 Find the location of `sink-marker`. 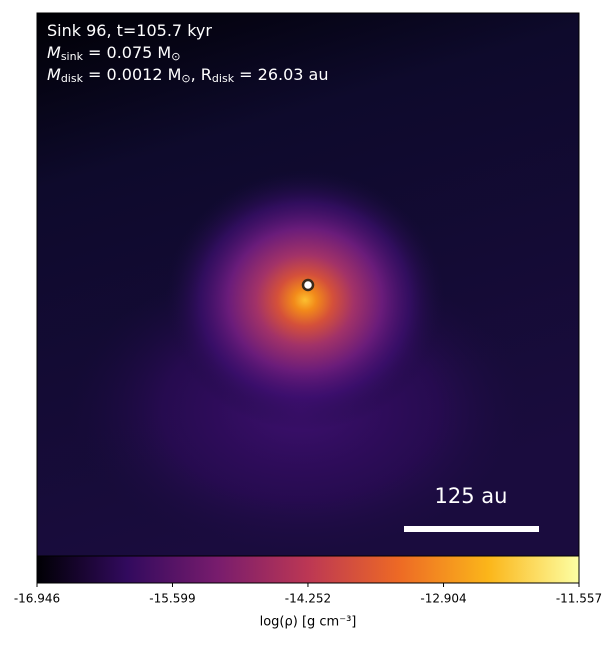

sink-marker is located at coordinates (308, 285).